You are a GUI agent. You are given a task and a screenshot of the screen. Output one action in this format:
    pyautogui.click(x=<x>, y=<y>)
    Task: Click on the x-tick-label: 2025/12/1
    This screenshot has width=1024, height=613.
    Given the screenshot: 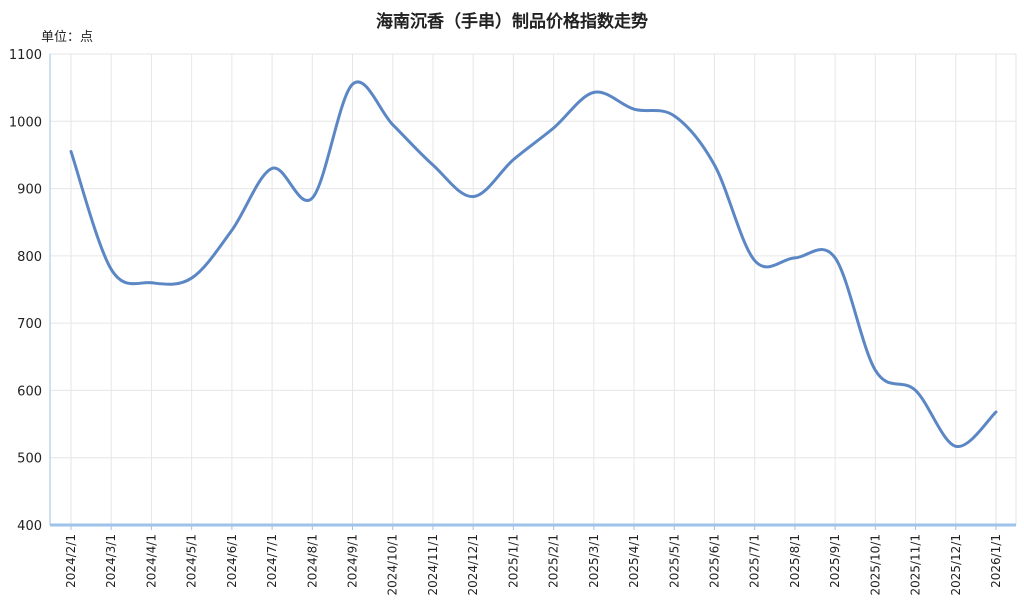 What is the action you would take?
    pyautogui.click(x=956, y=565)
    